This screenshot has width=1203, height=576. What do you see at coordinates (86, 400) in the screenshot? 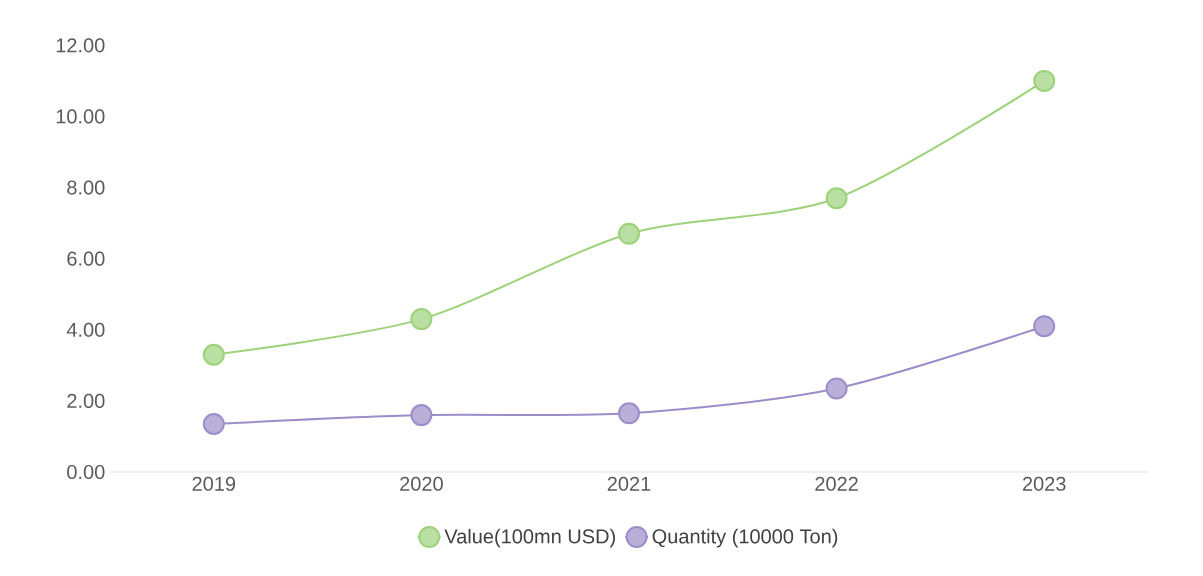
I see `y-tick-label: 2.00` at bounding box center [86, 400].